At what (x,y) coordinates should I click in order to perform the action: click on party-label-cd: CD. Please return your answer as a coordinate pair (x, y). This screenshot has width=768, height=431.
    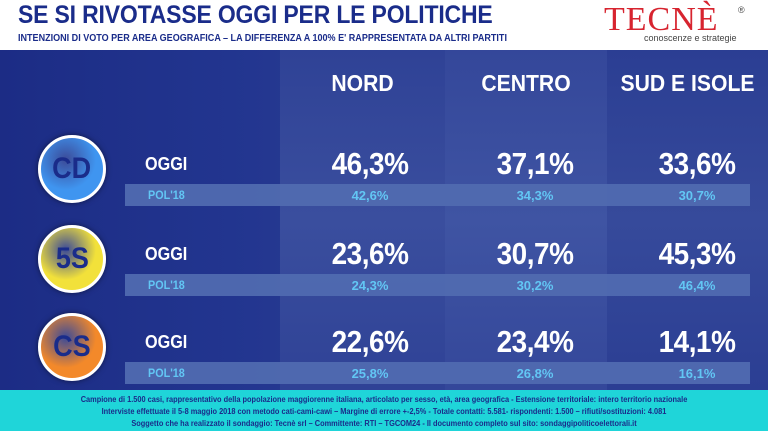
    Looking at the image, I should click on (72, 168).